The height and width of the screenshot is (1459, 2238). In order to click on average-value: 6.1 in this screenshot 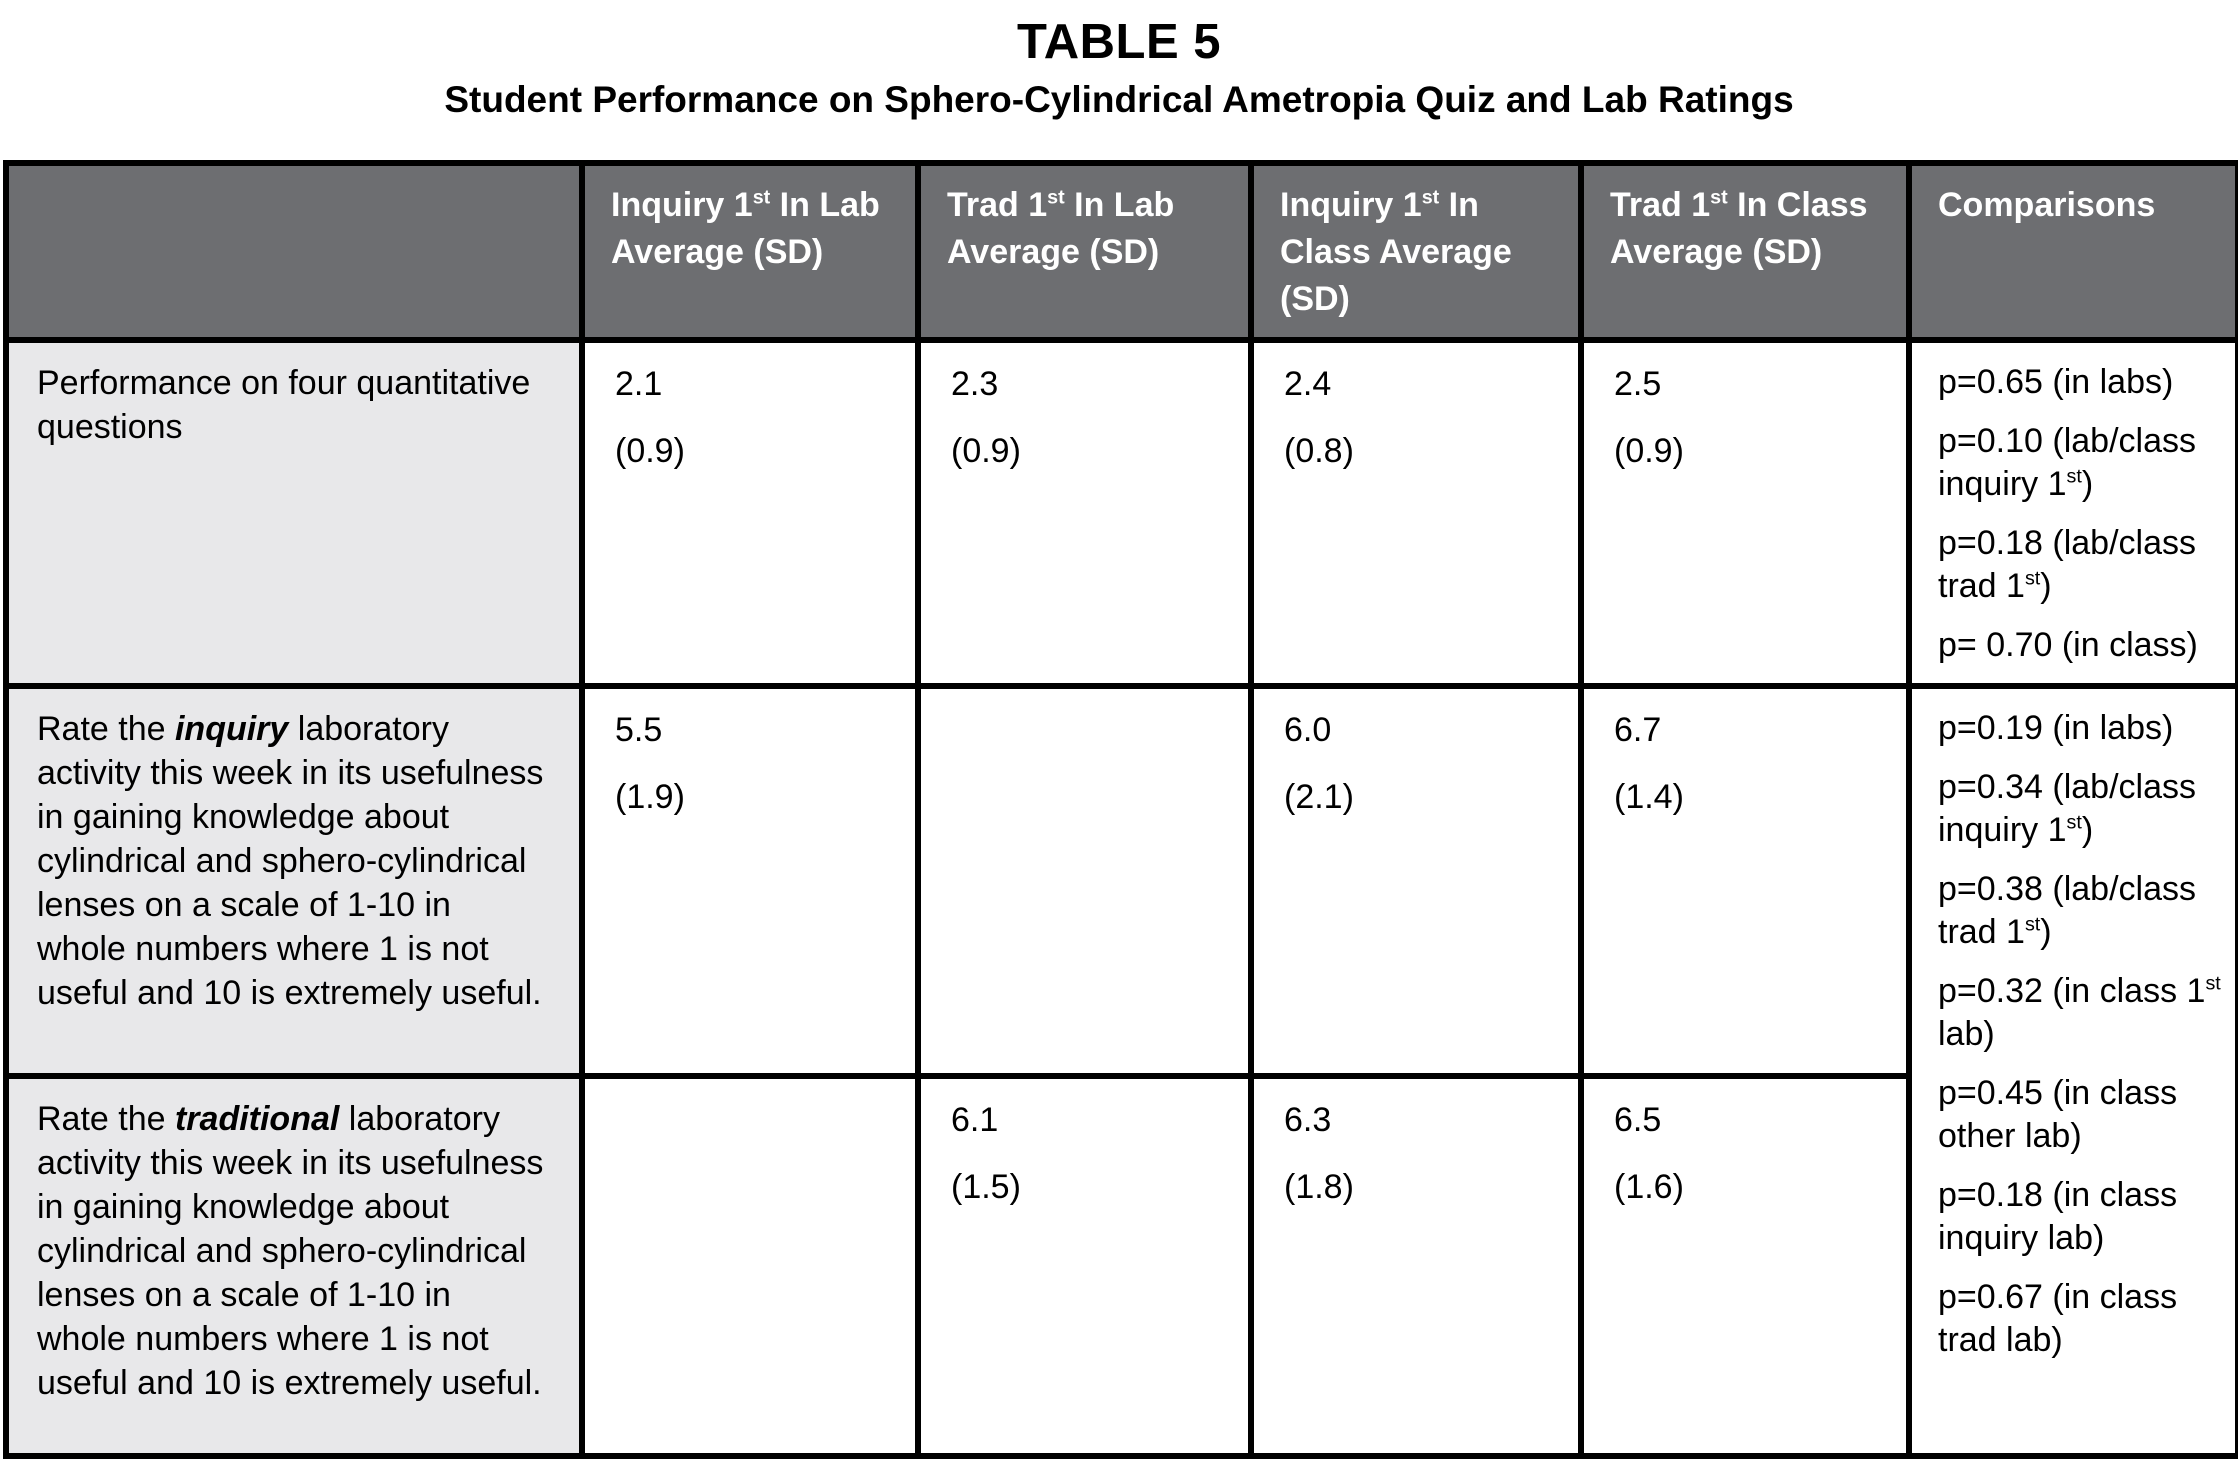, I will do `click(975, 1120)`.